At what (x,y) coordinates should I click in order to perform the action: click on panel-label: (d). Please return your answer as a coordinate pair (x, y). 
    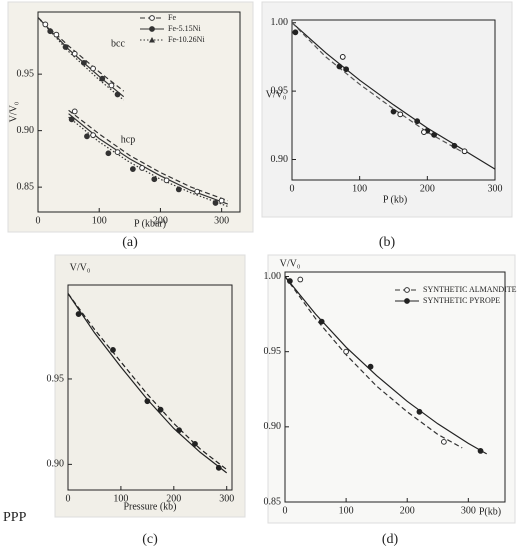
    Looking at the image, I should click on (390, 539).